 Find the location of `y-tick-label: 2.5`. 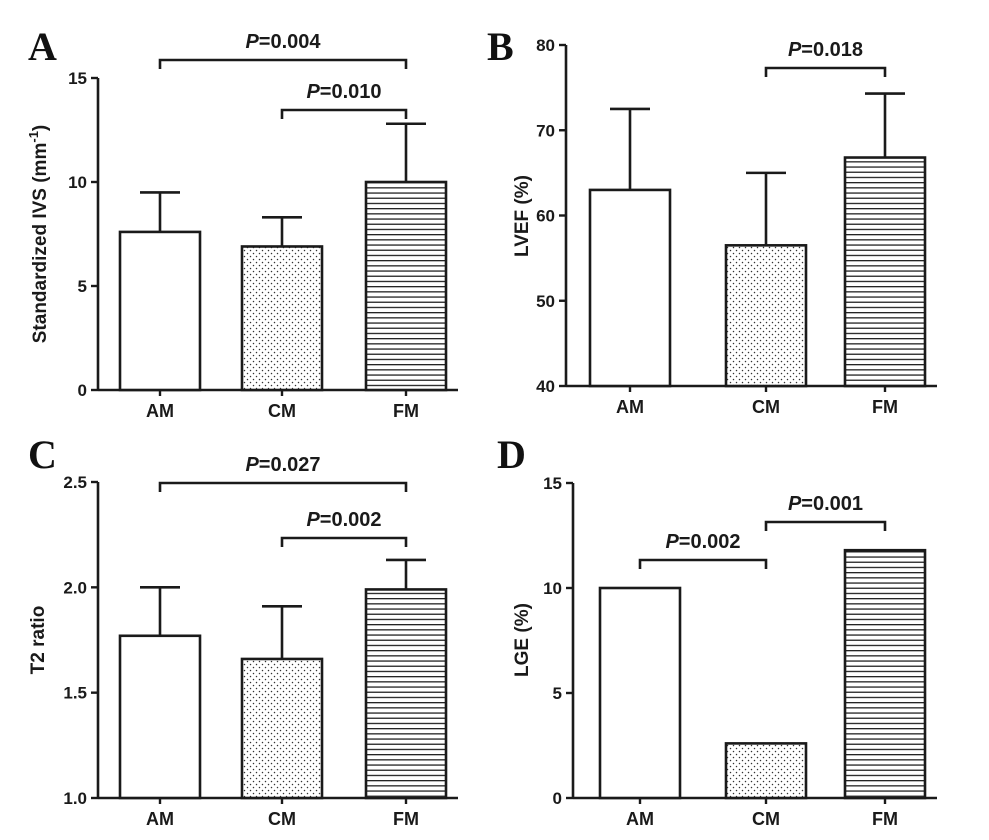

y-tick-label: 2.5 is located at coordinates (75, 482).